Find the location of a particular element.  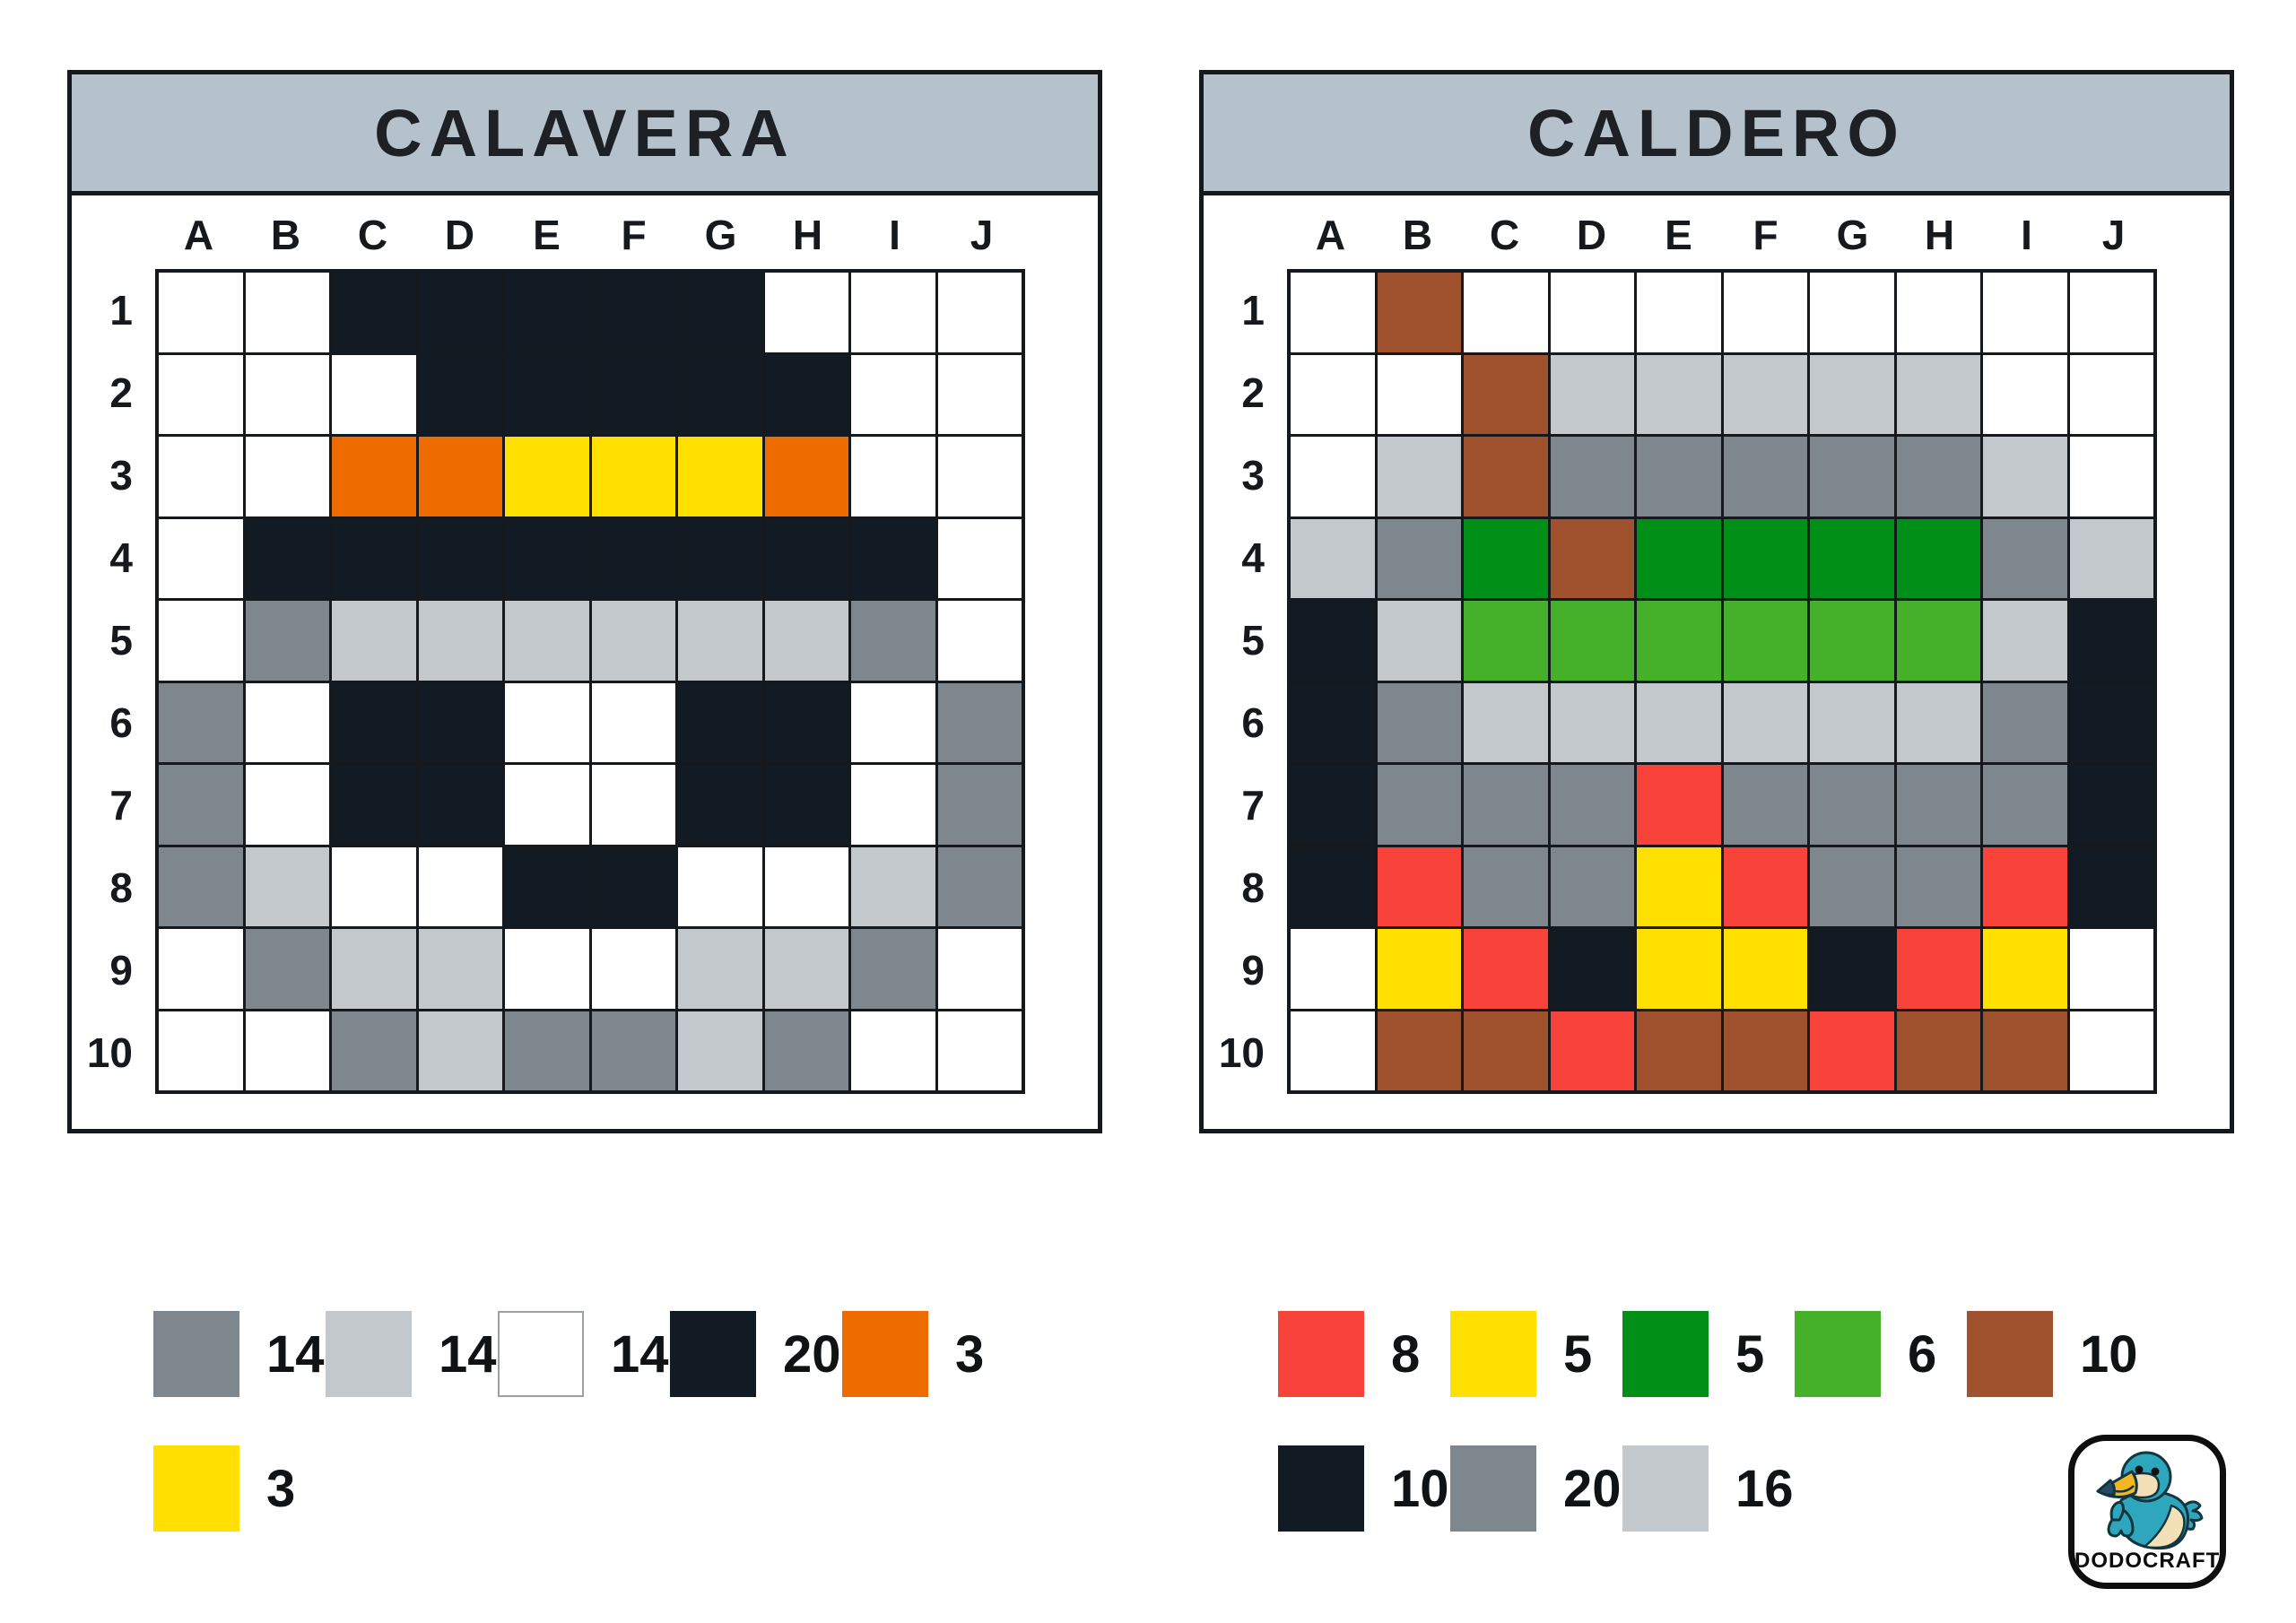

grid-cell-c3 is located at coordinates (1506, 476).